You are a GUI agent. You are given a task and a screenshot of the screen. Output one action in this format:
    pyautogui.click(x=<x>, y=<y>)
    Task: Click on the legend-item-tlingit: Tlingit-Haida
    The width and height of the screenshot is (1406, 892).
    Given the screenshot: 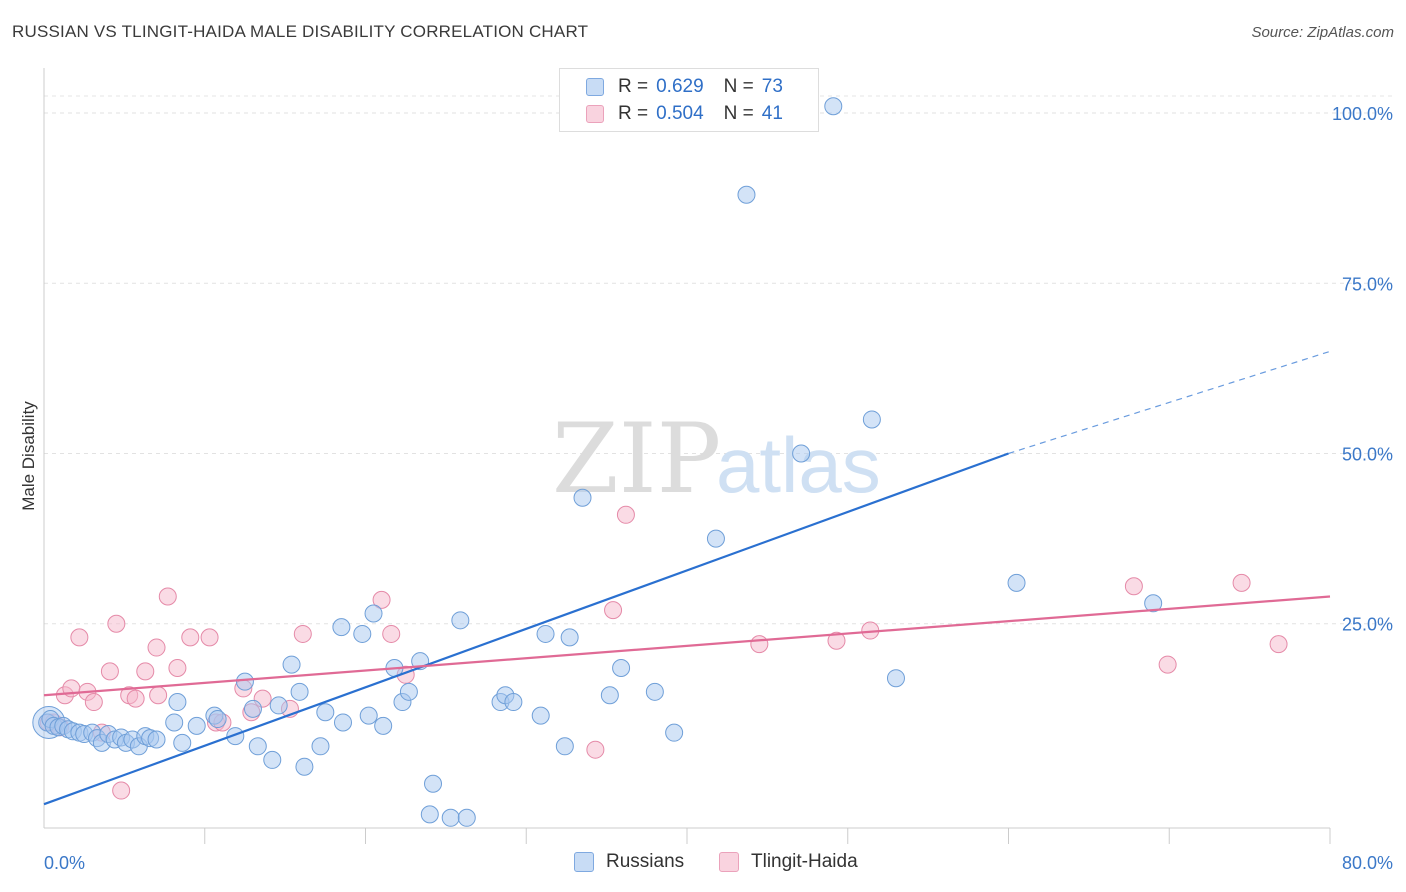 What is the action you would take?
    pyautogui.click(x=788, y=862)
    